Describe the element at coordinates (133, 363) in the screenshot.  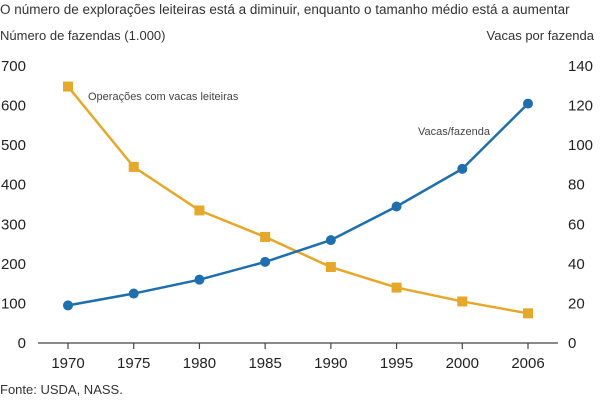
I see `x-tick-label: 1975` at that location.